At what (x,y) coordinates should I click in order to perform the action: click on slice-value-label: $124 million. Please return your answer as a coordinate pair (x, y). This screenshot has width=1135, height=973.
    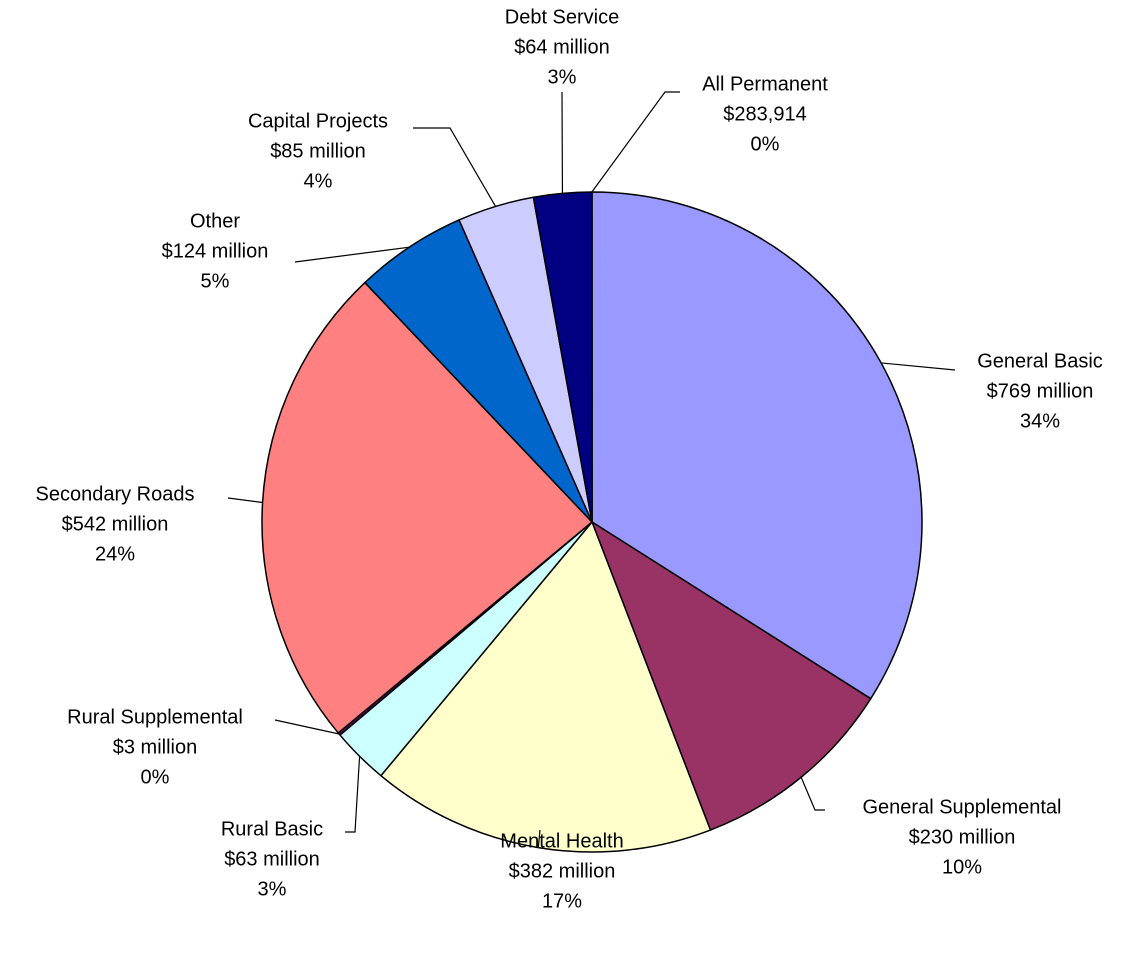
    Looking at the image, I should click on (215, 251).